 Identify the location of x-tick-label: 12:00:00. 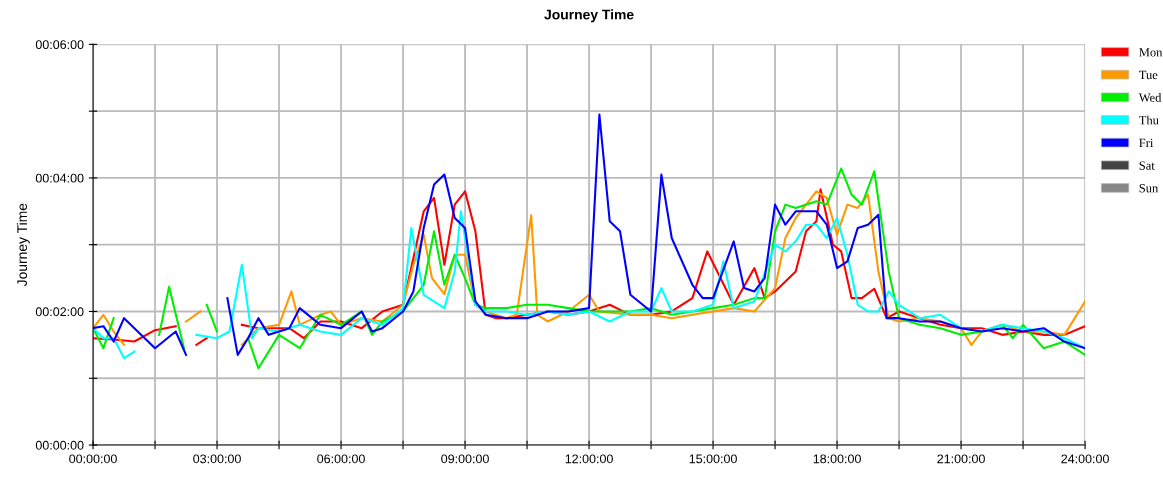
(589, 459).